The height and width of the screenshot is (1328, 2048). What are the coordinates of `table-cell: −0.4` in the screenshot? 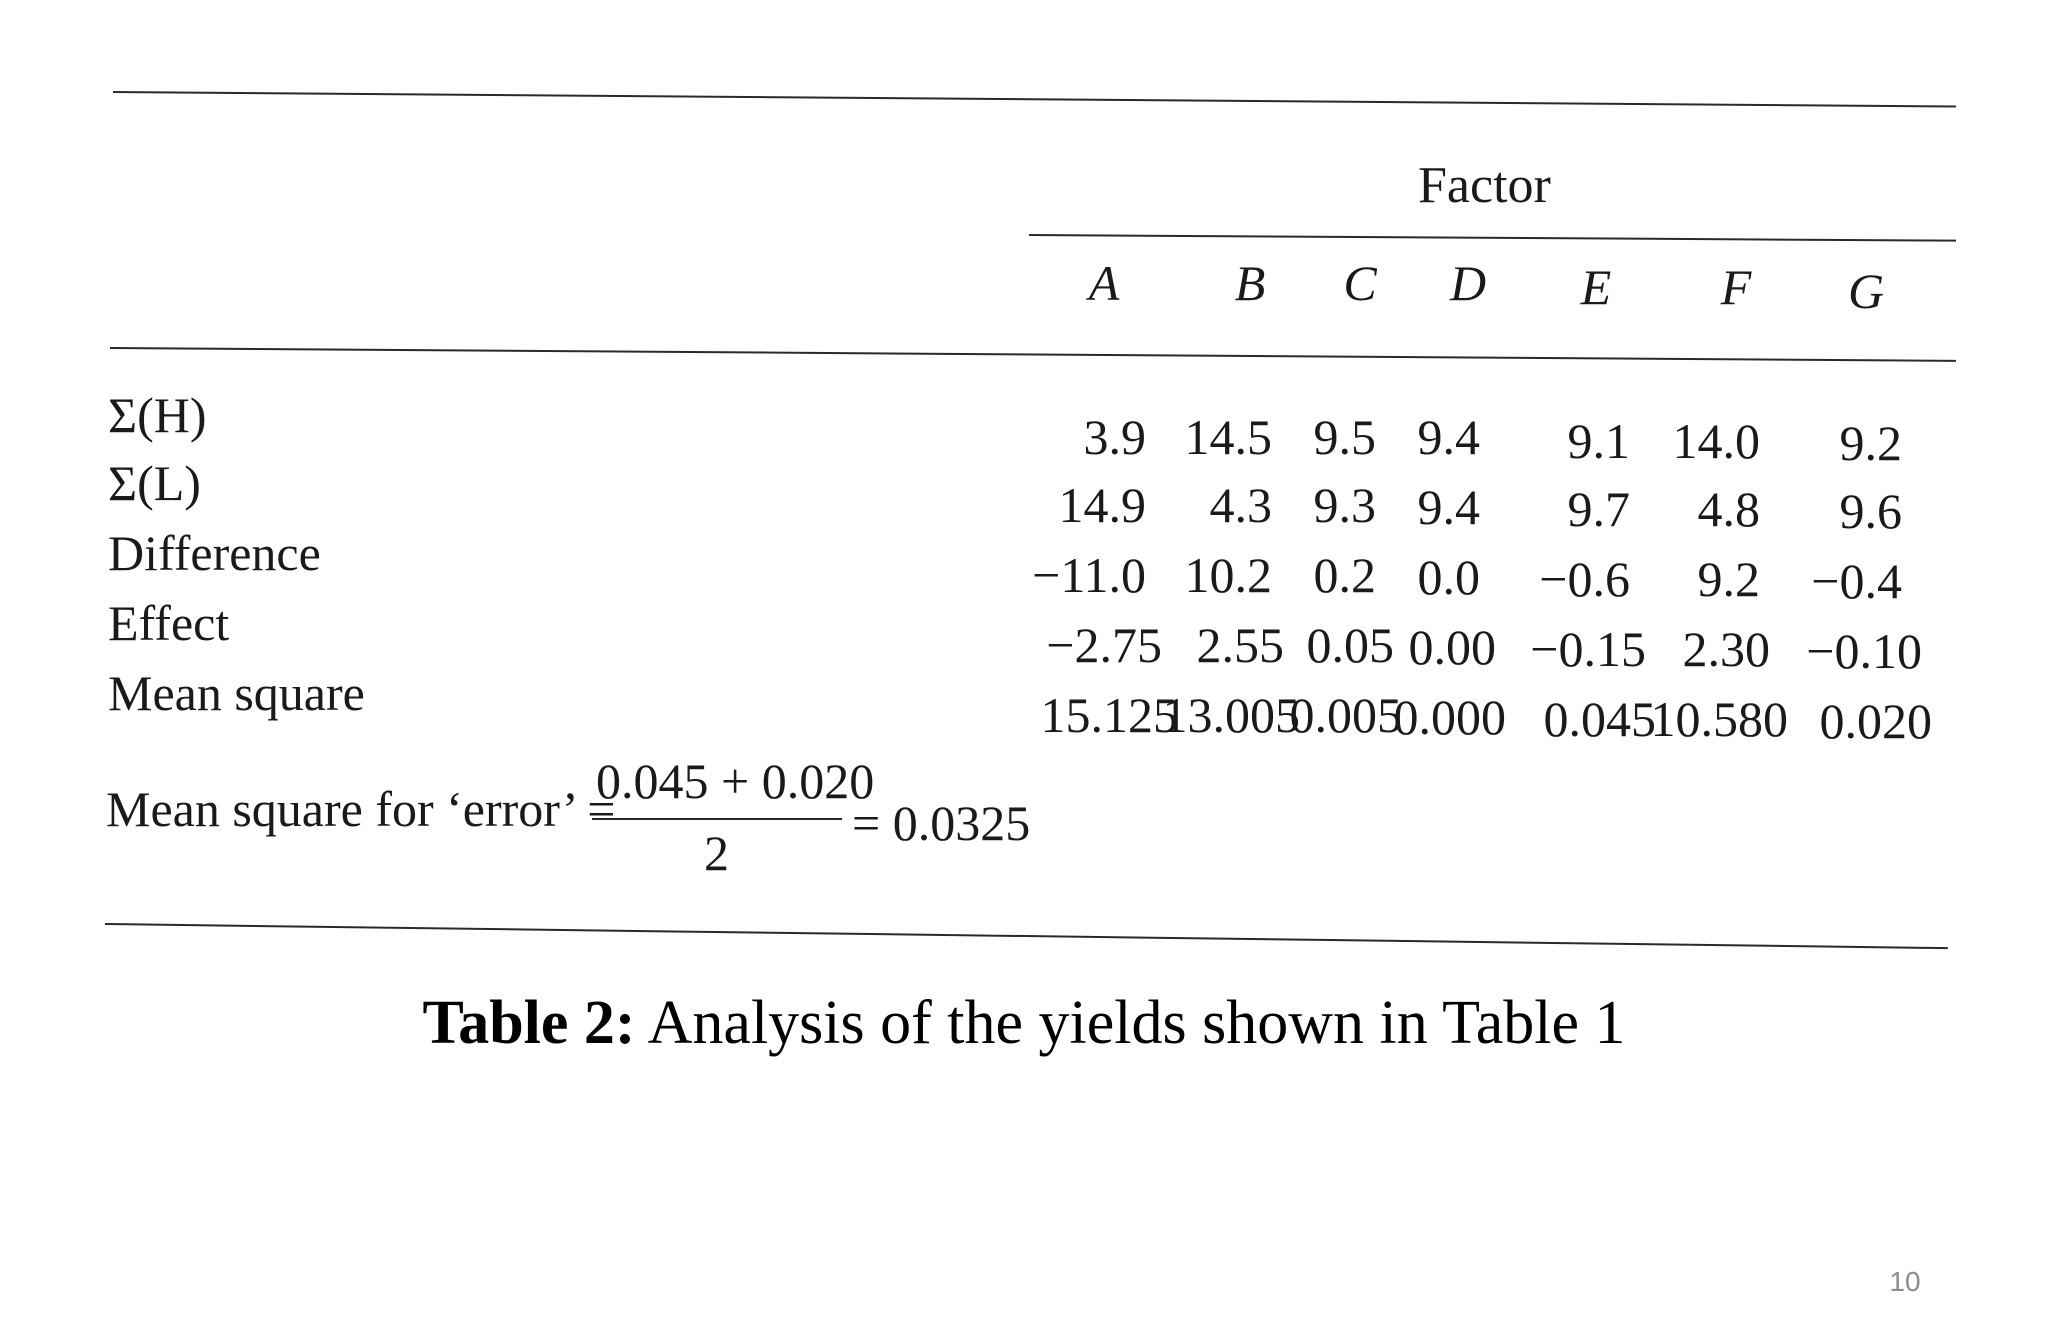 It's located at (1856, 581).